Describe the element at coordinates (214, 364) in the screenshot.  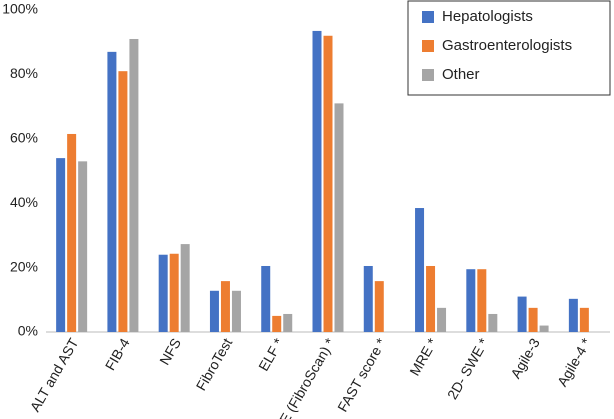
I see `x-tick-label: FibroTest` at that location.